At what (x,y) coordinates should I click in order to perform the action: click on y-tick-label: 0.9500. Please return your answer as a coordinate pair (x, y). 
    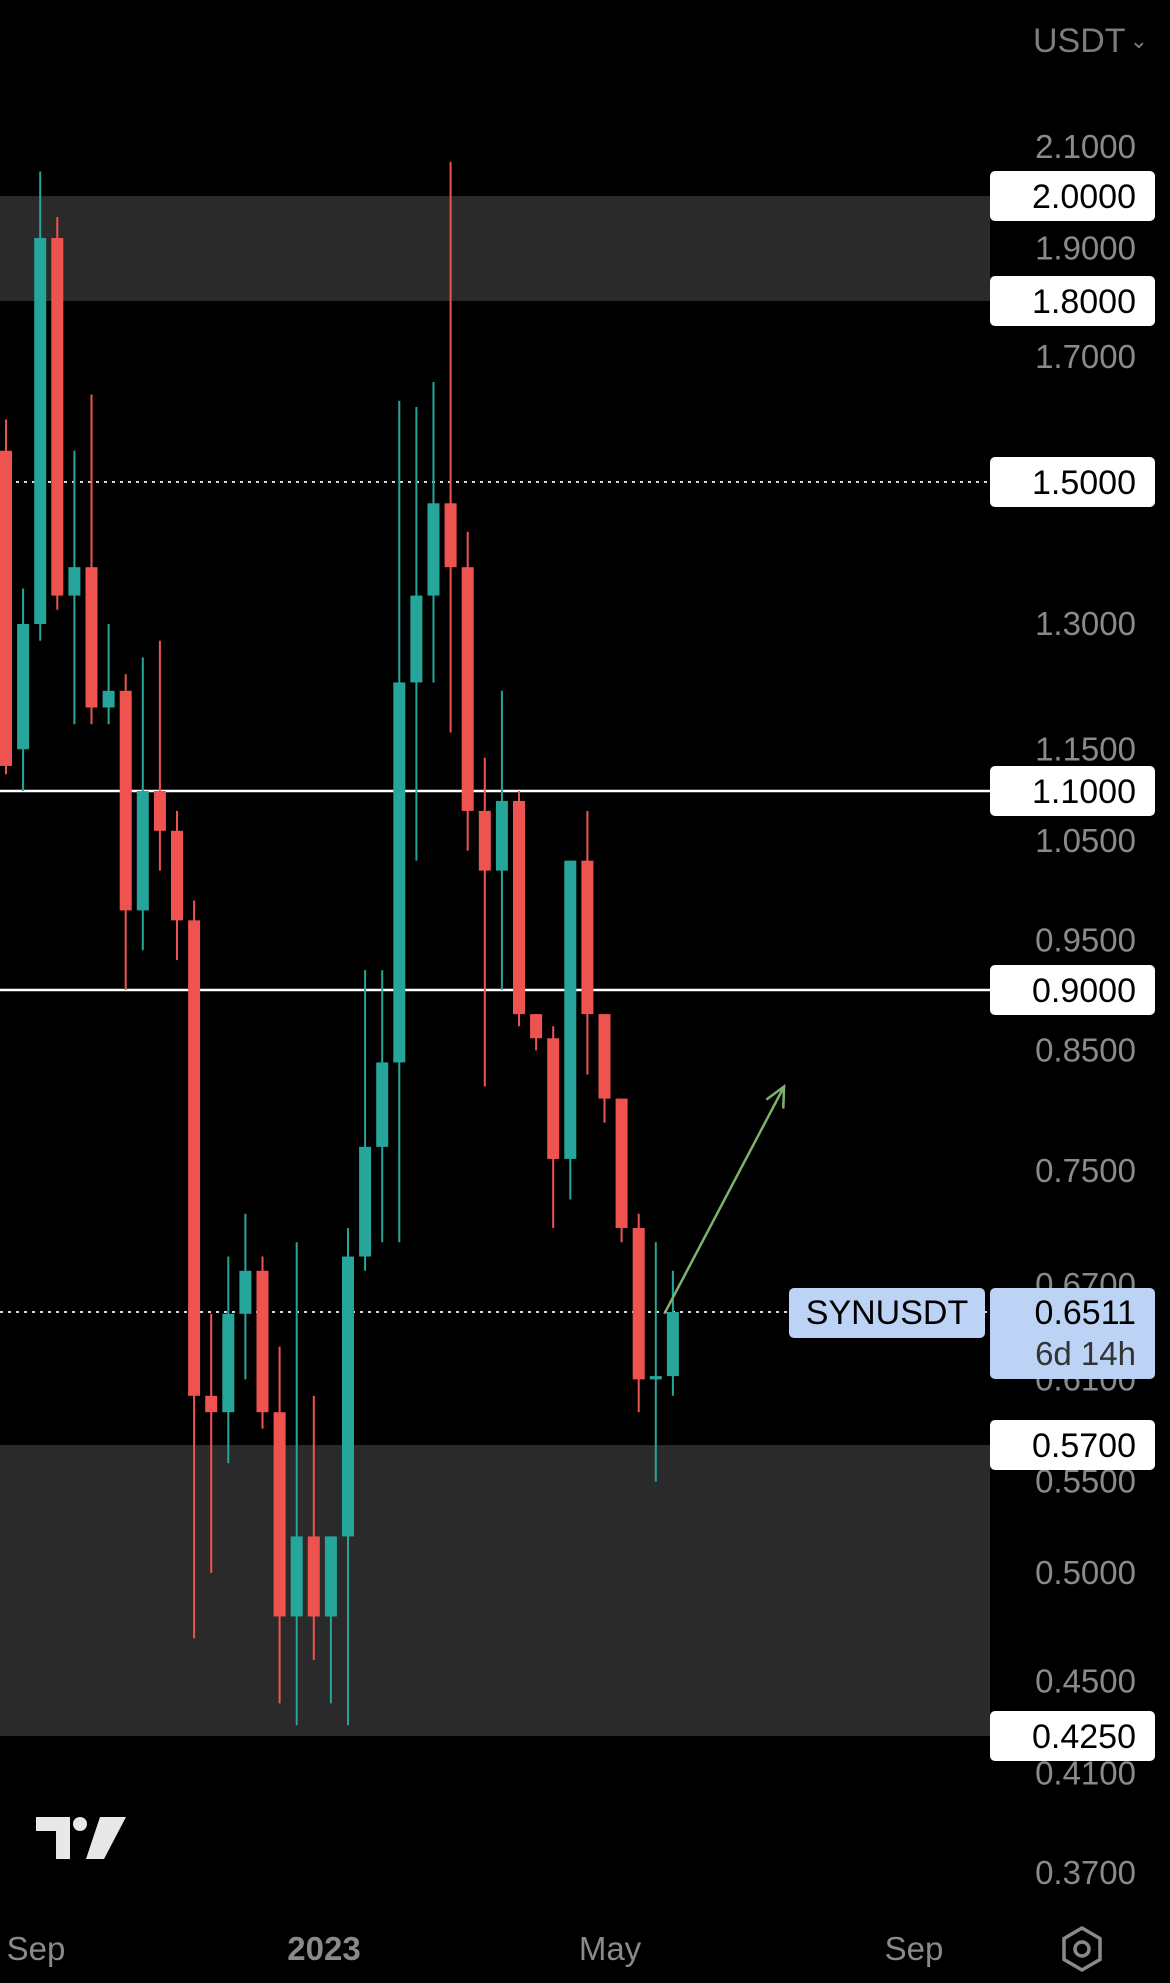
    Looking at the image, I should click on (1085, 939).